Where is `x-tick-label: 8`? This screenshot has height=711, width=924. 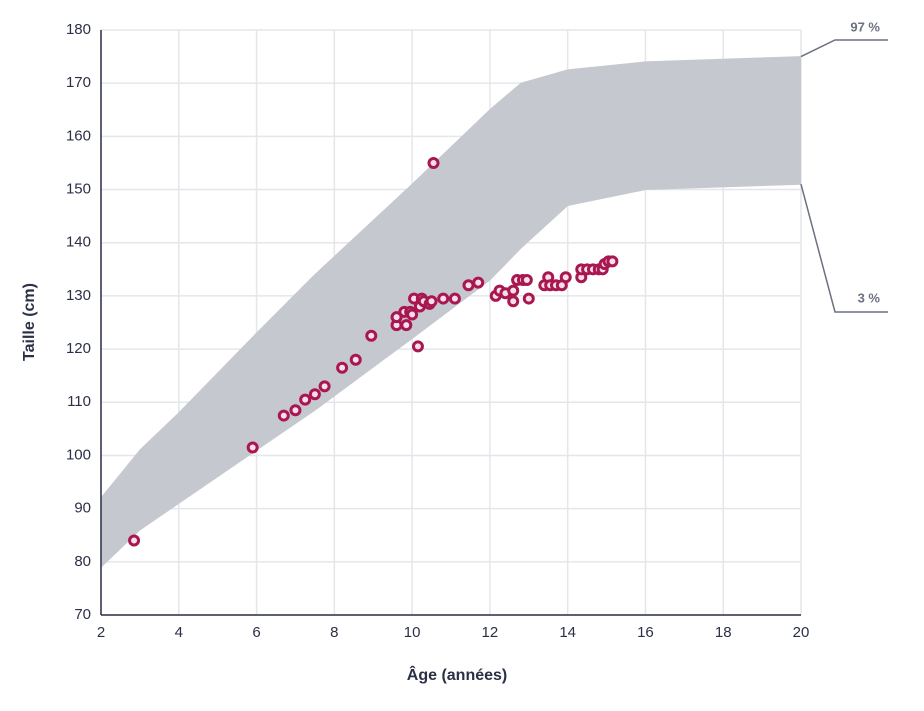
x-tick-label: 8 is located at coordinates (334, 632).